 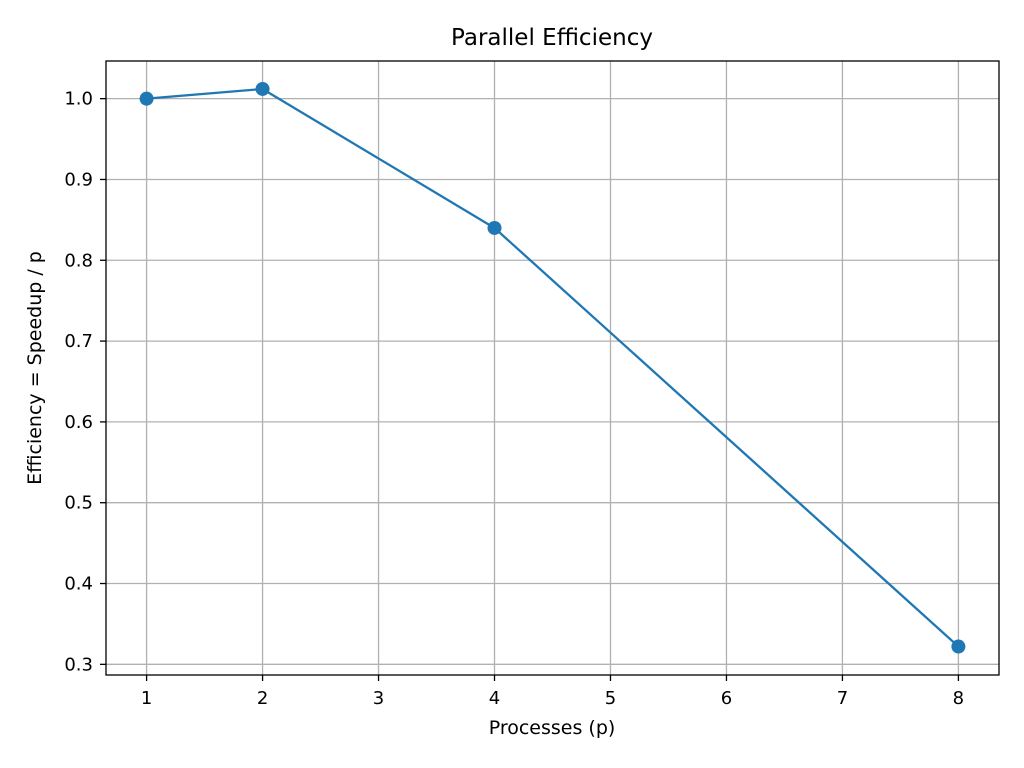 I want to click on y-tick-label: 0.8, so click(x=78, y=260).